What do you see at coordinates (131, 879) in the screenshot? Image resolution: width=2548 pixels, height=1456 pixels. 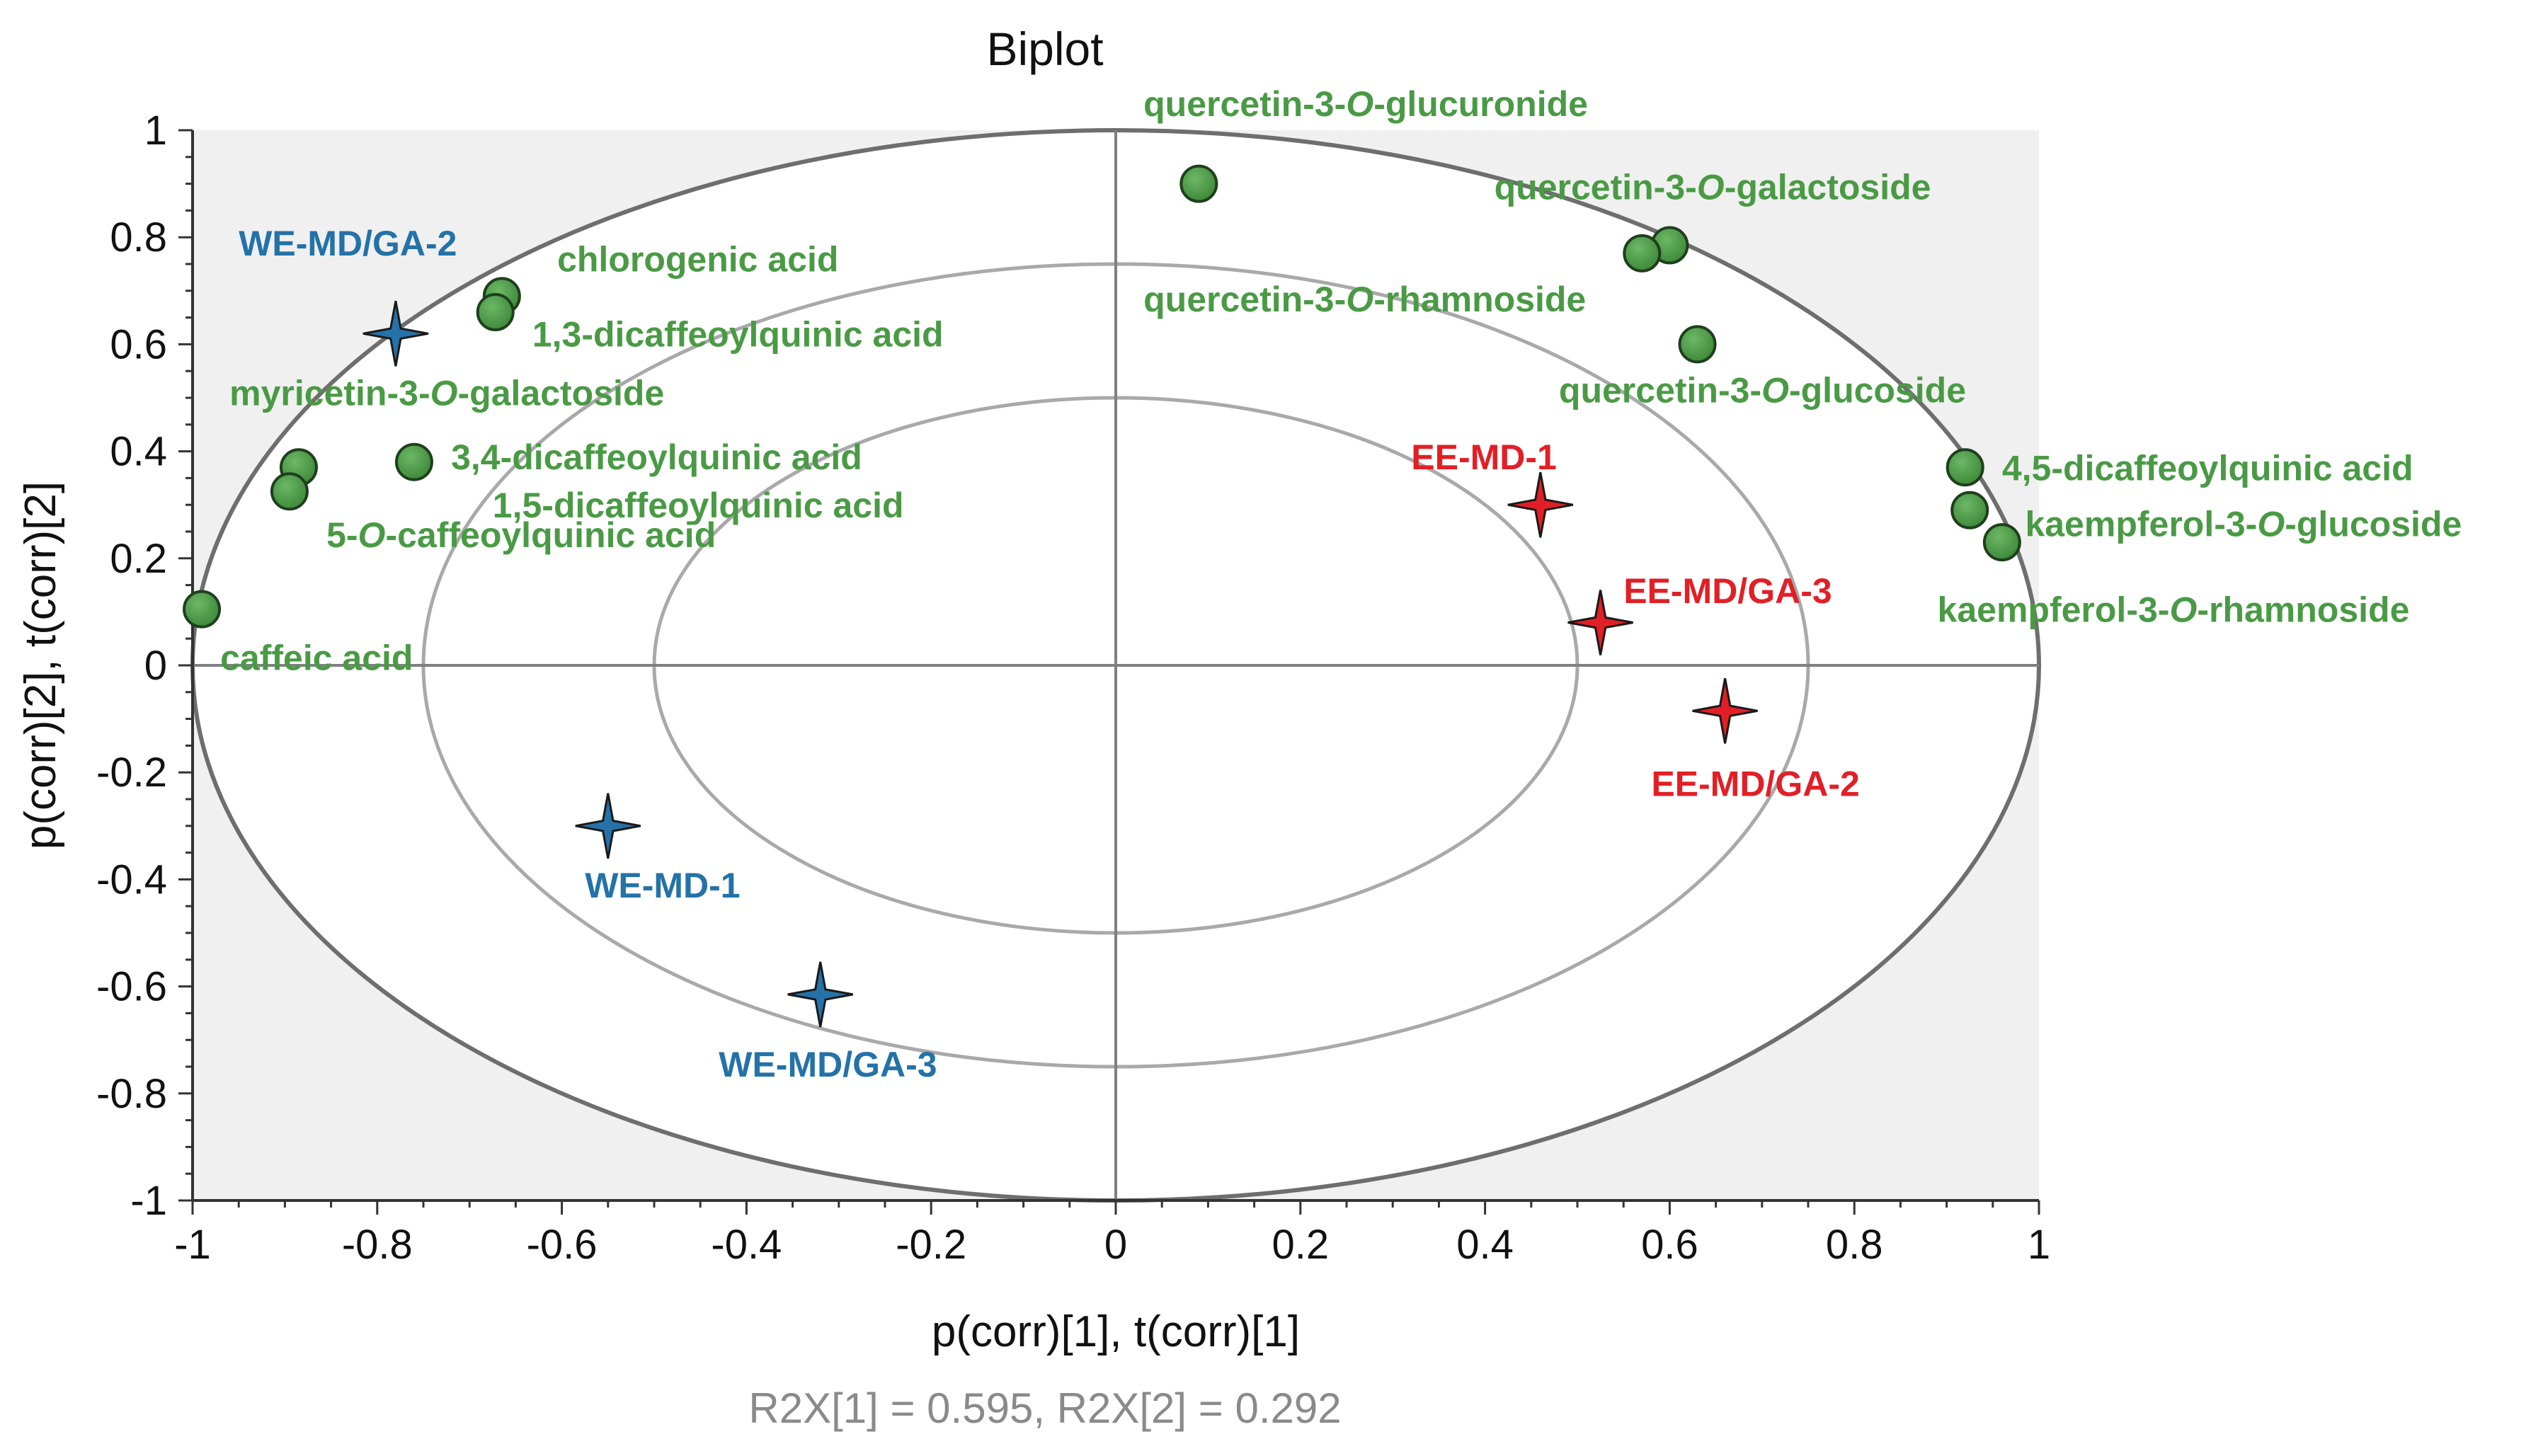 I see `y-tick-label: -0.4` at bounding box center [131, 879].